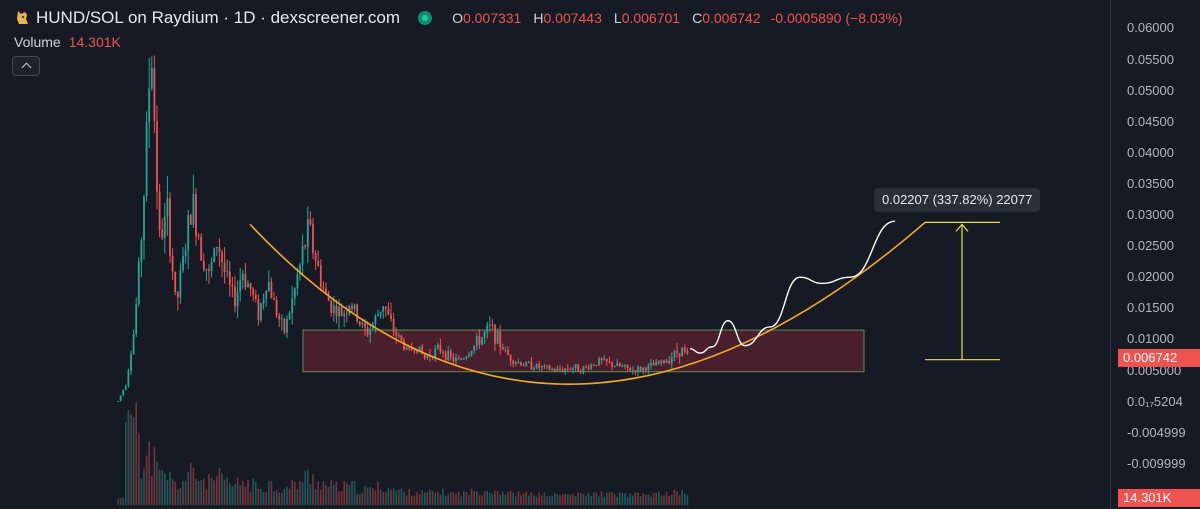 The height and width of the screenshot is (509, 1200). Describe the element at coordinates (1150, 121) in the screenshot. I see `price-axis-tick: 0.04500` at that location.